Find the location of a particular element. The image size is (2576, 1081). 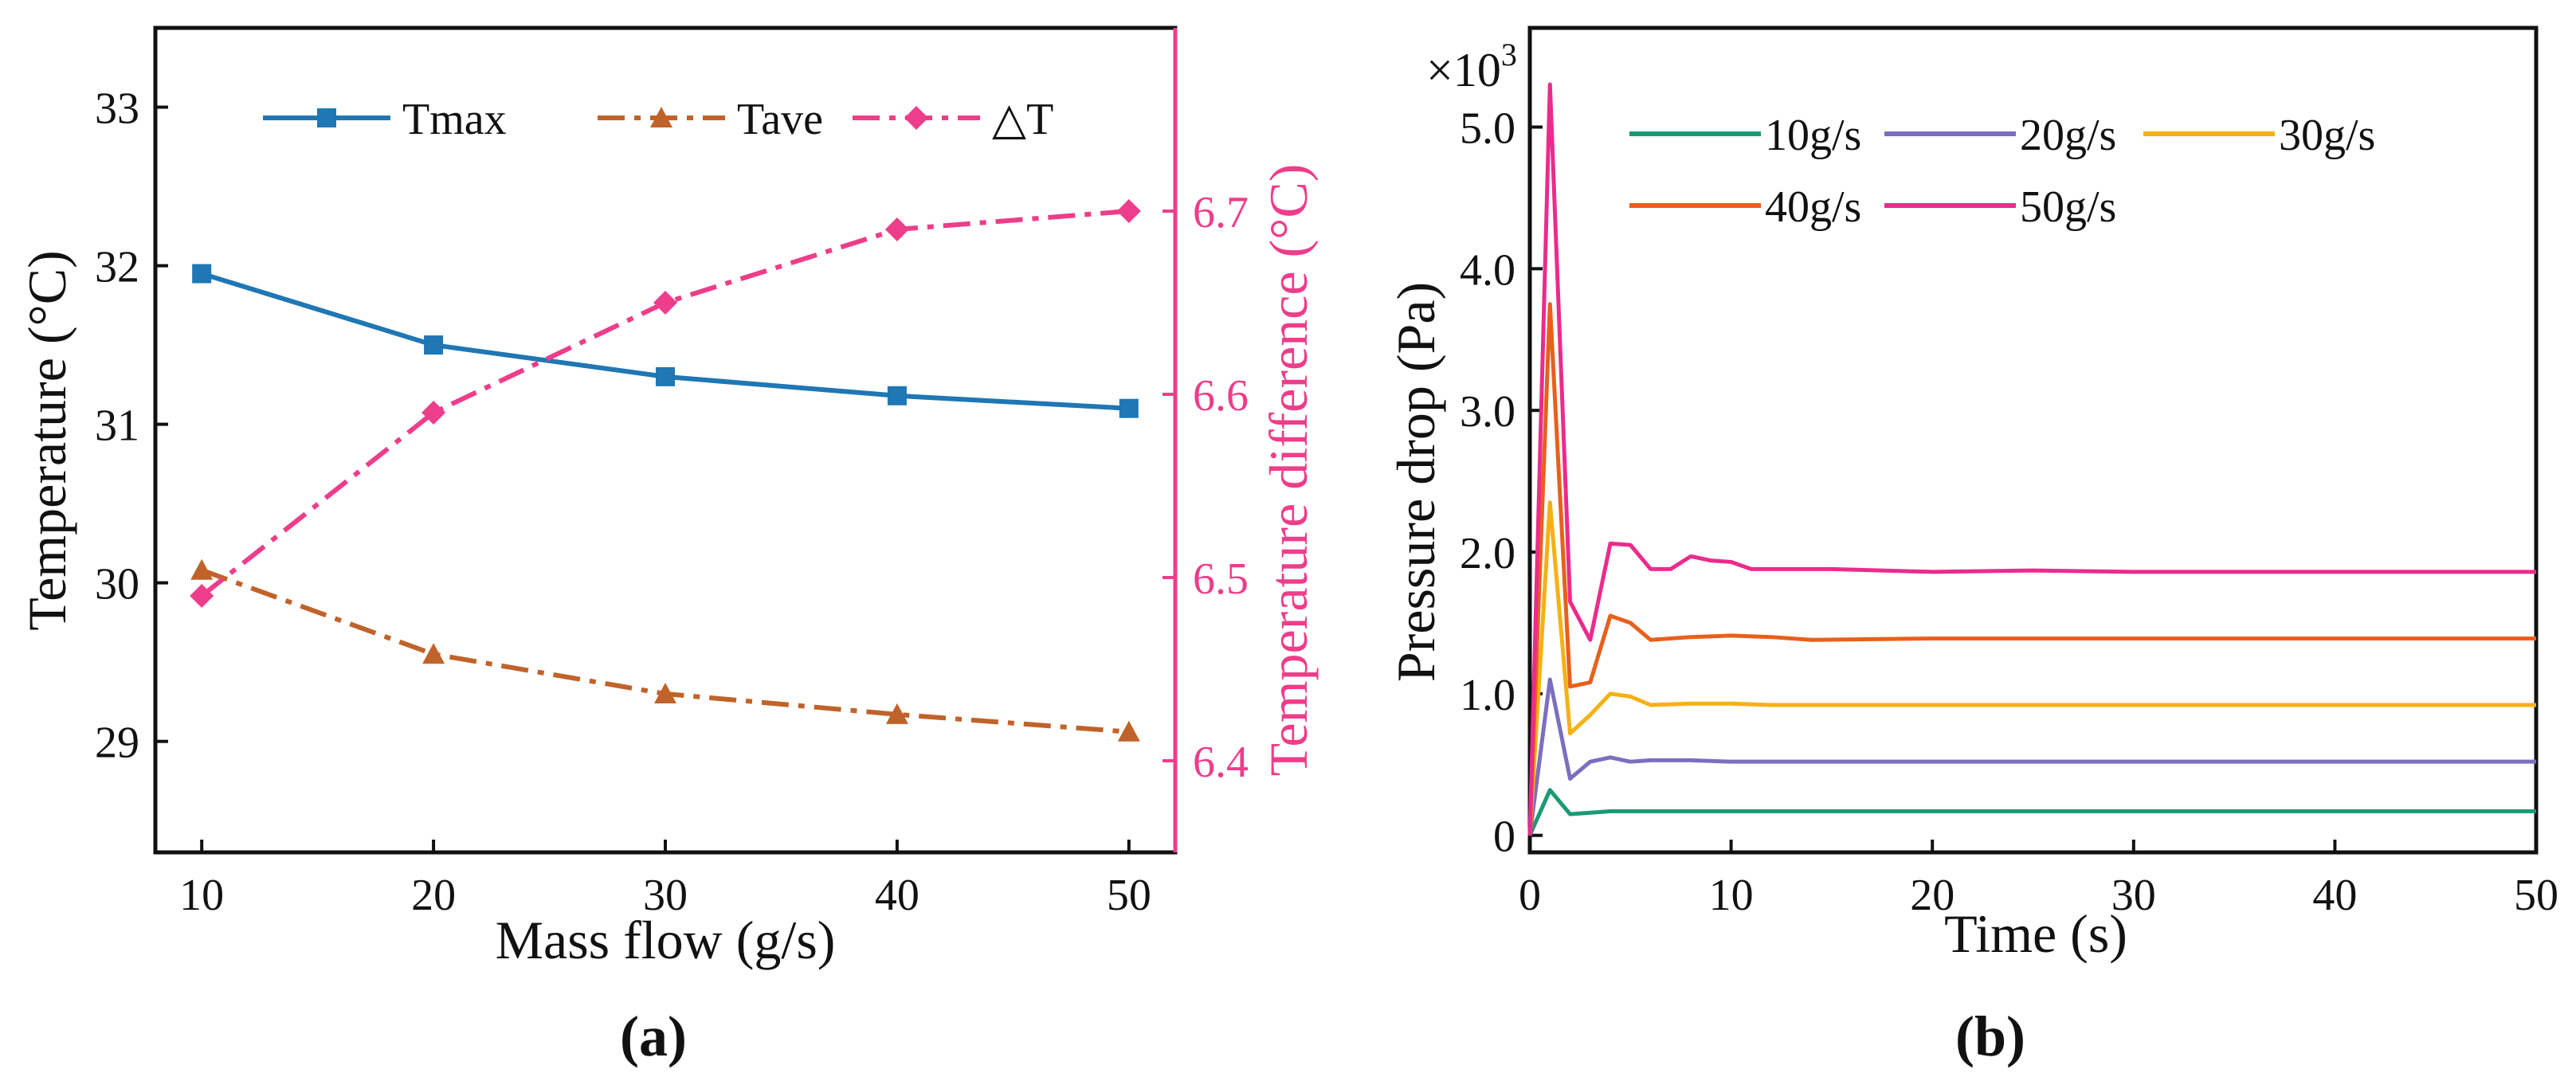

panel-a-y2-tick-label: 6.5 is located at coordinates (1221, 579).